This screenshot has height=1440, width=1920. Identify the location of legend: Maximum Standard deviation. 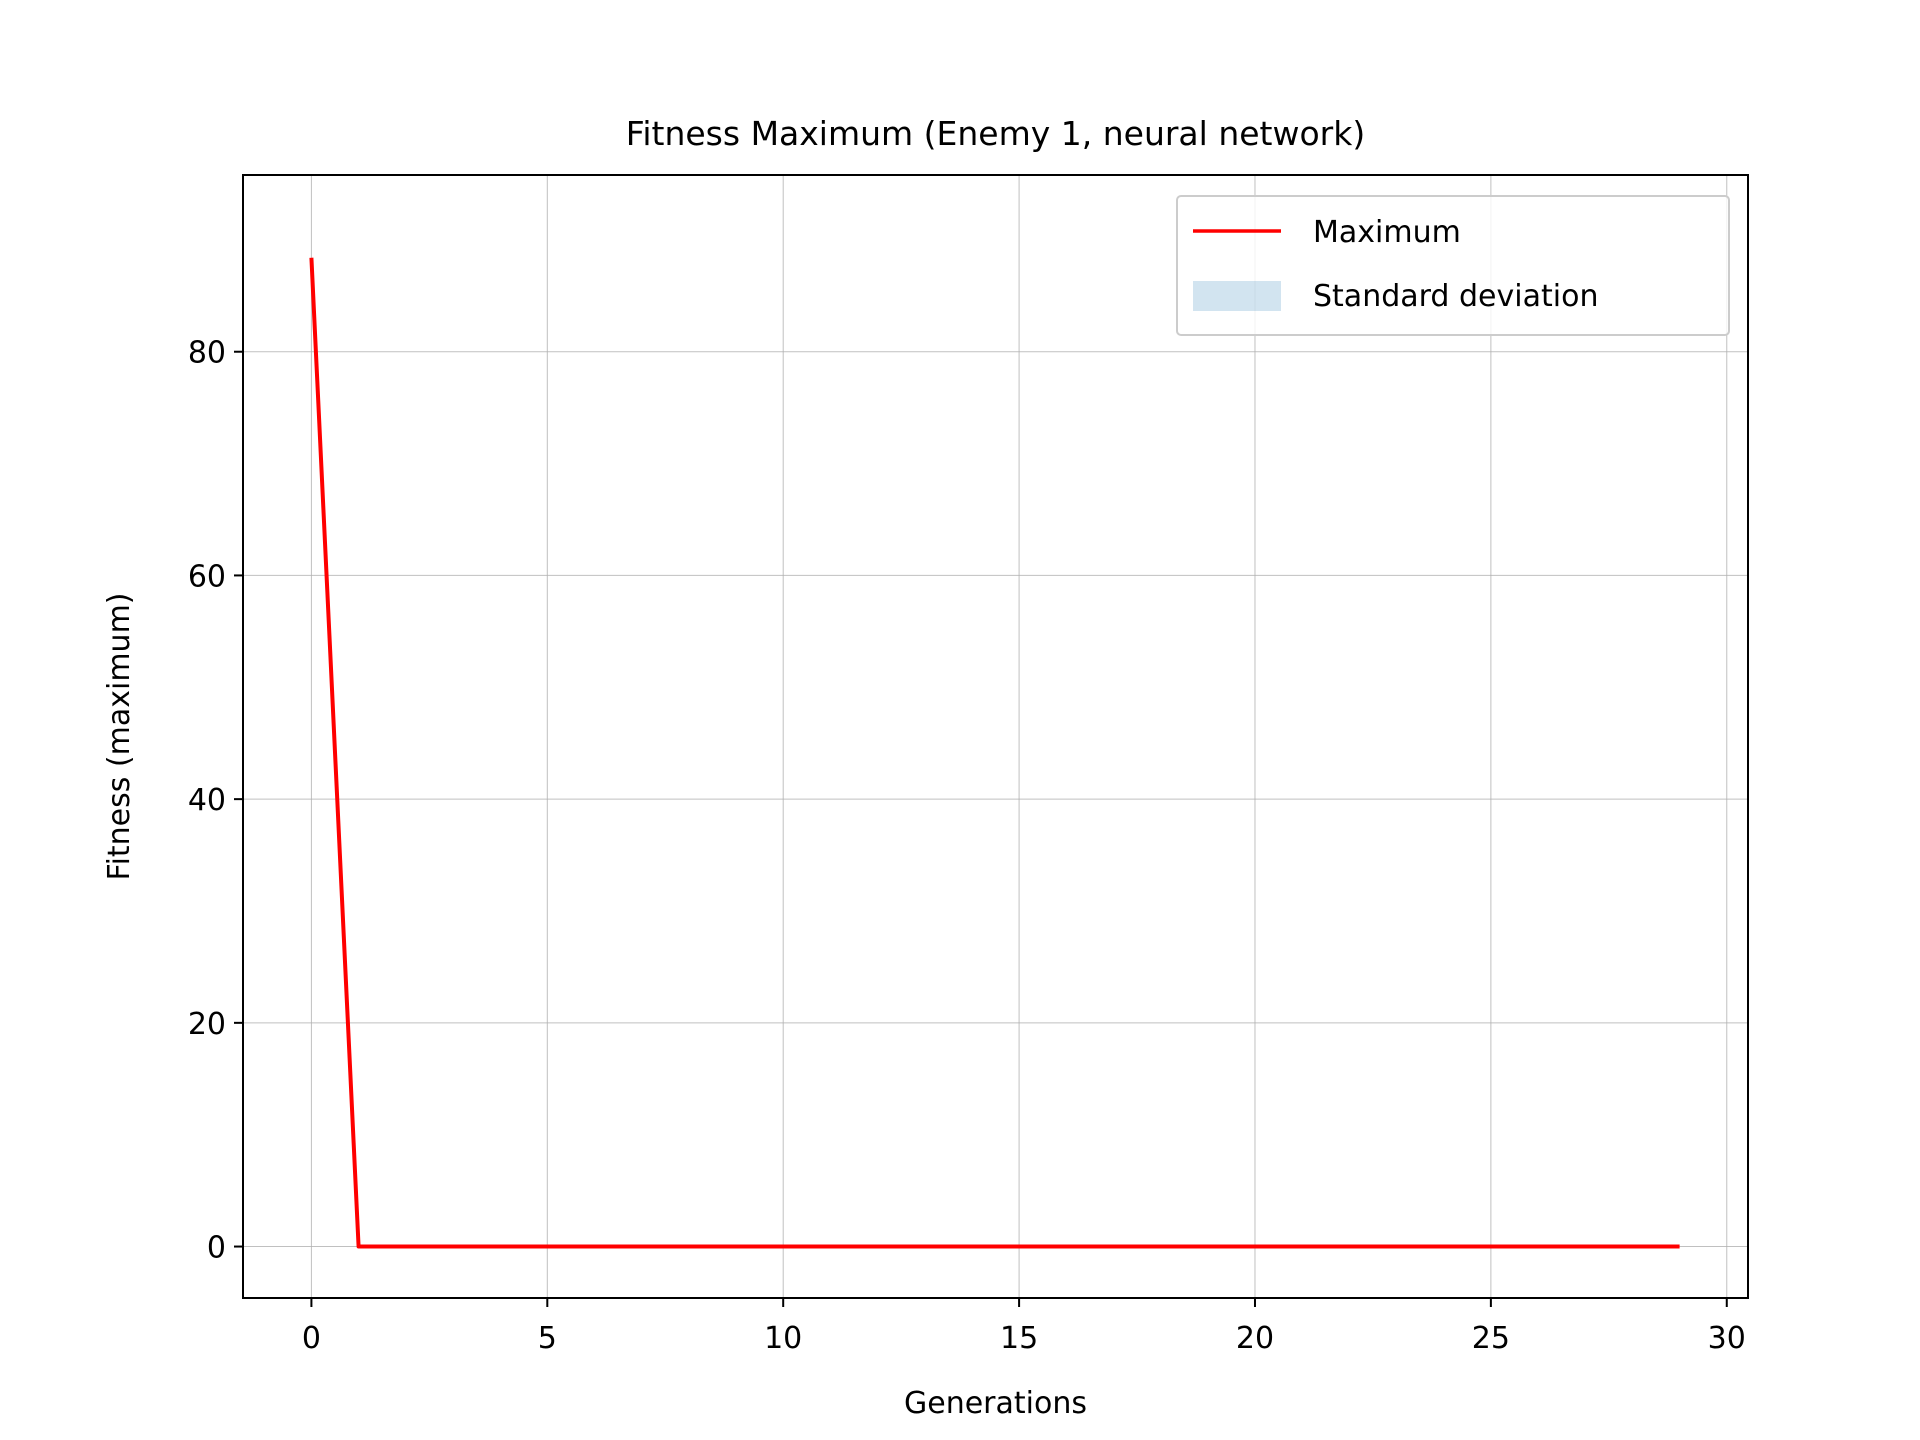
(1453, 265).